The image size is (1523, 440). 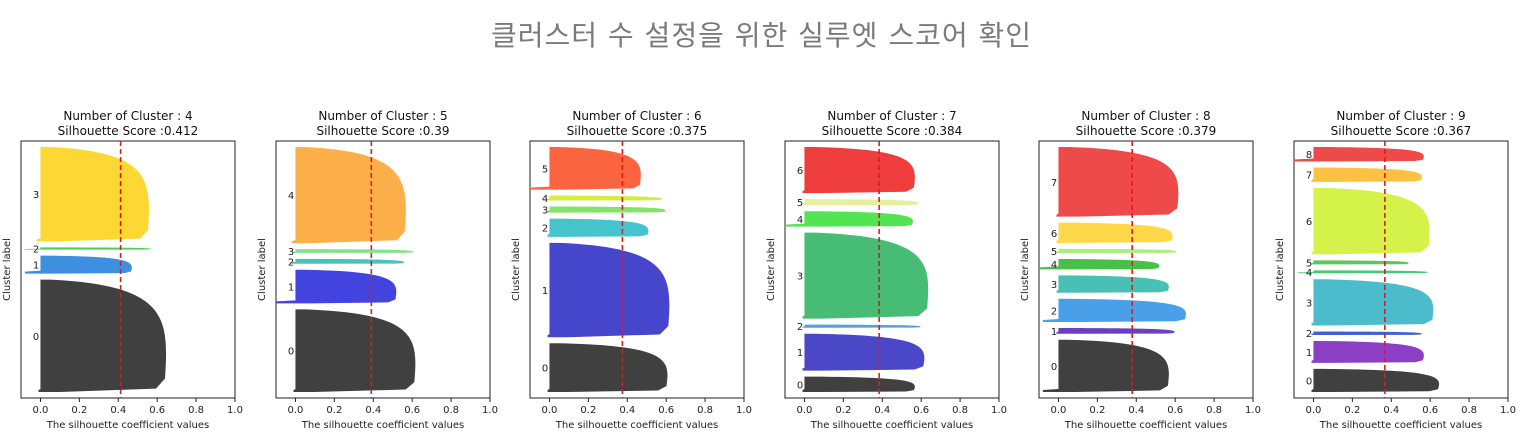 I want to click on cluster-8-label: 8, so click(x=1309, y=155).